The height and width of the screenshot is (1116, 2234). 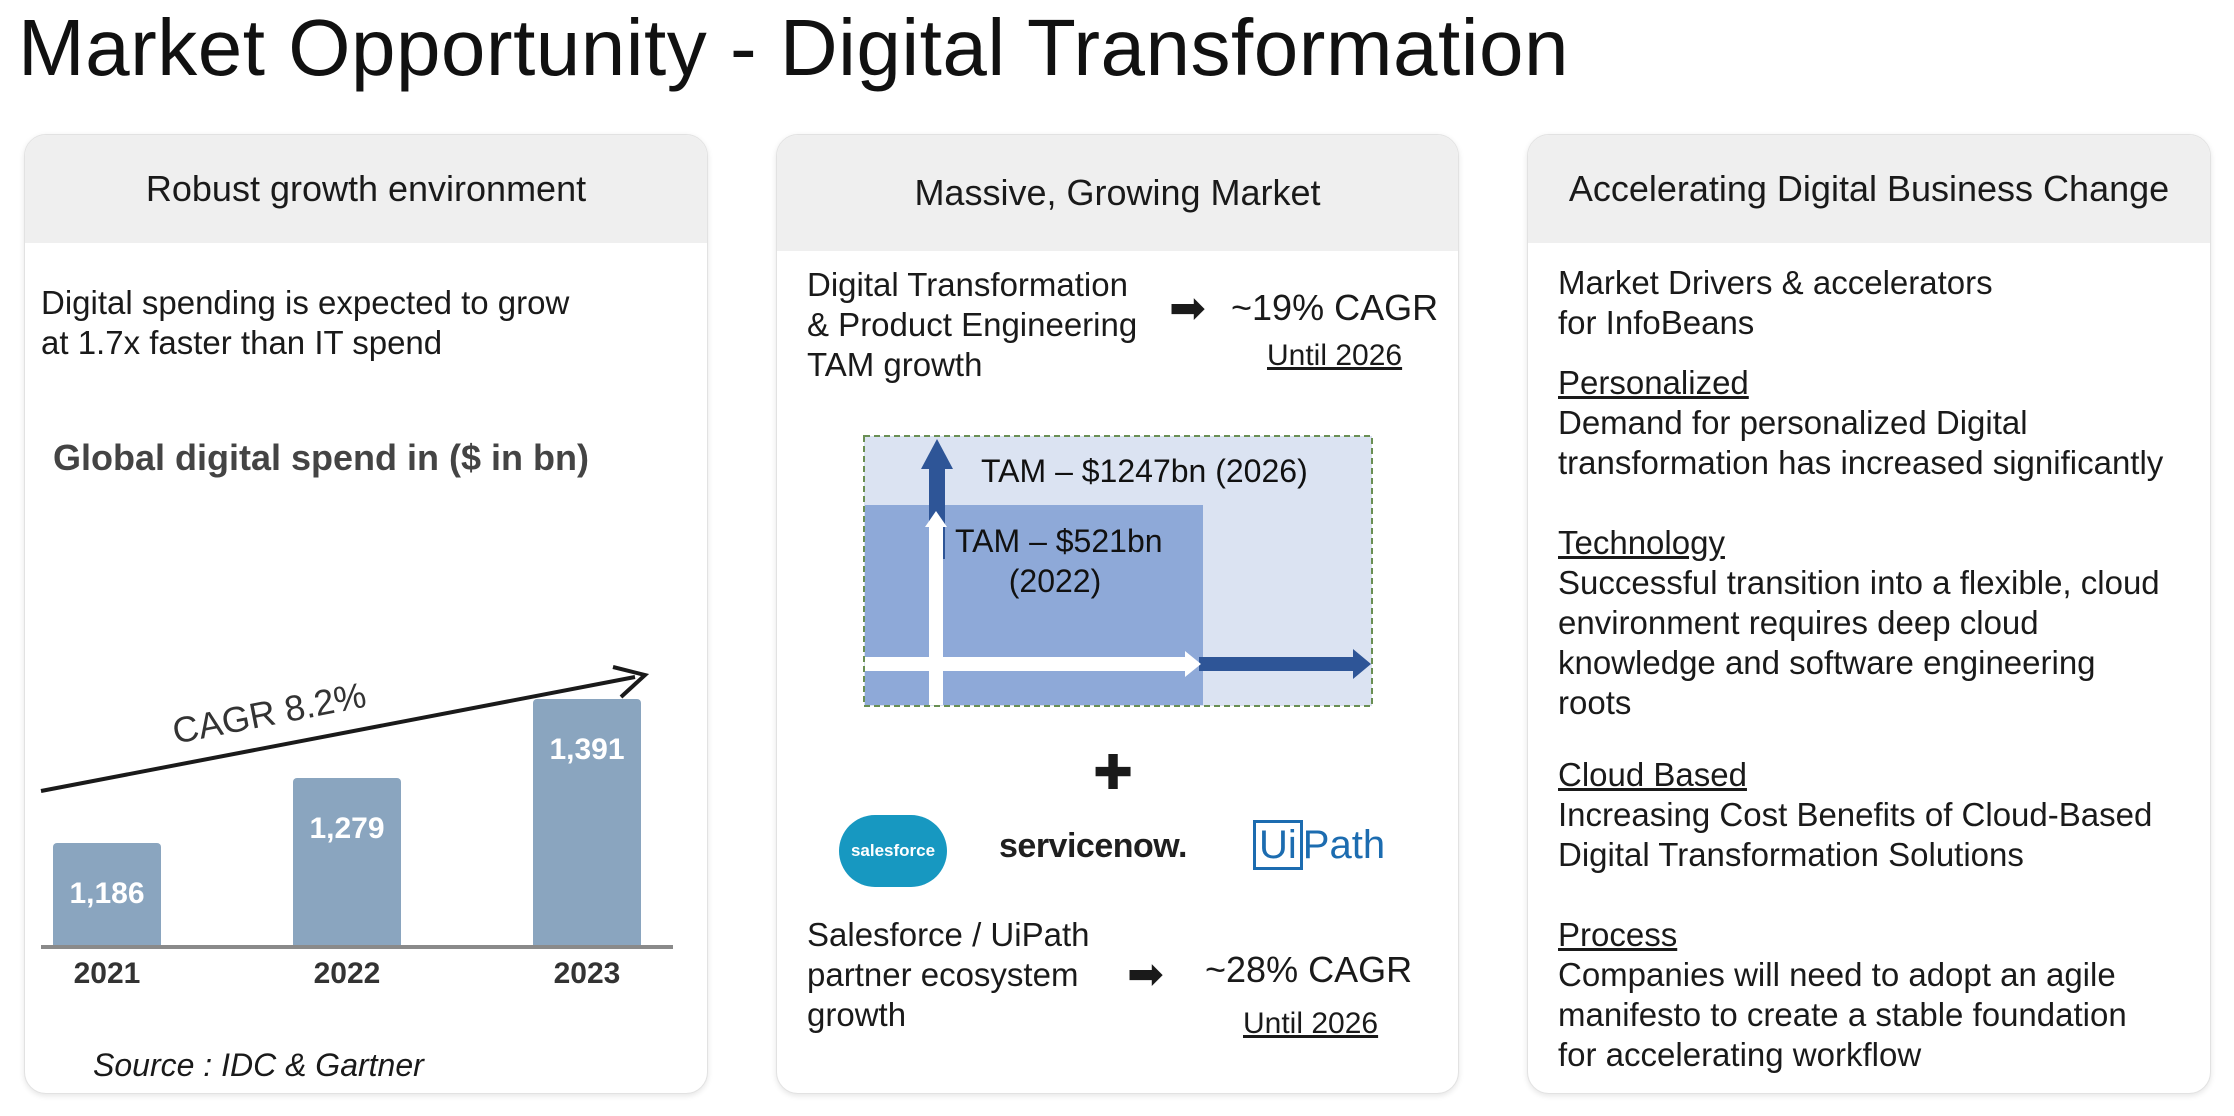 What do you see at coordinates (1059, 561) in the screenshot?
I see `tam-2022-label: TAM – $521bn (2022)` at bounding box center [1059, 561].